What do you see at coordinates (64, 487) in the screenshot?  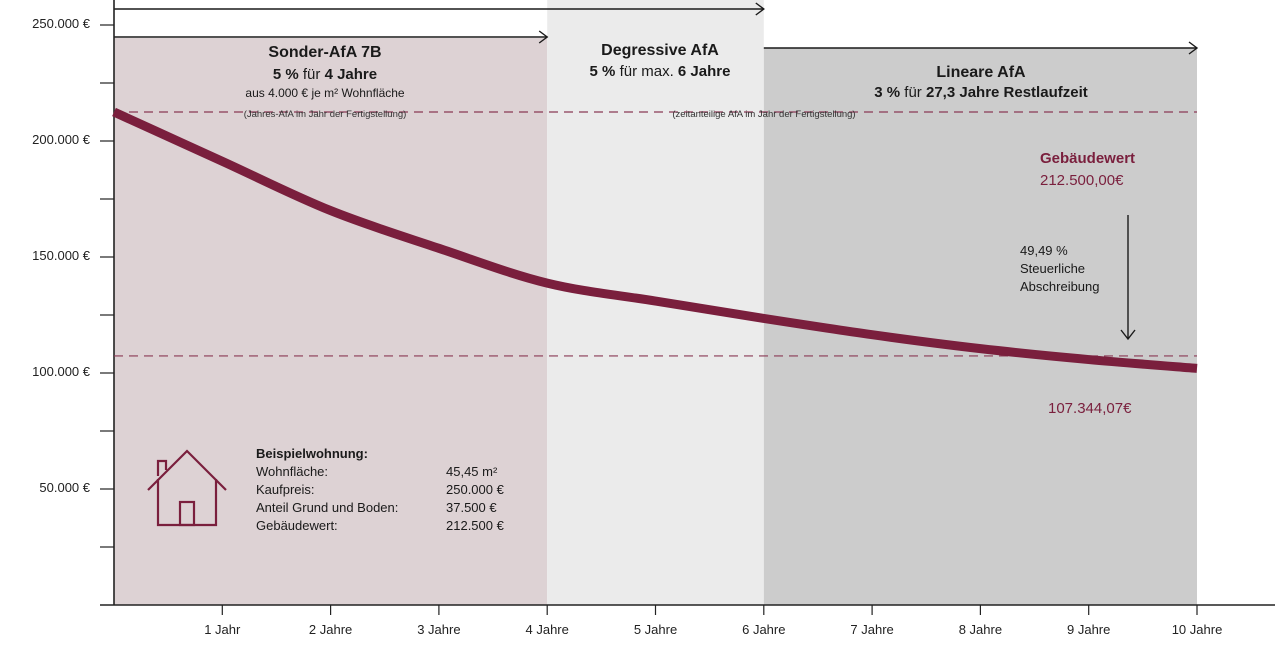 I see `y-tick-label: 50.000 €` at bounding box center [64, 487].